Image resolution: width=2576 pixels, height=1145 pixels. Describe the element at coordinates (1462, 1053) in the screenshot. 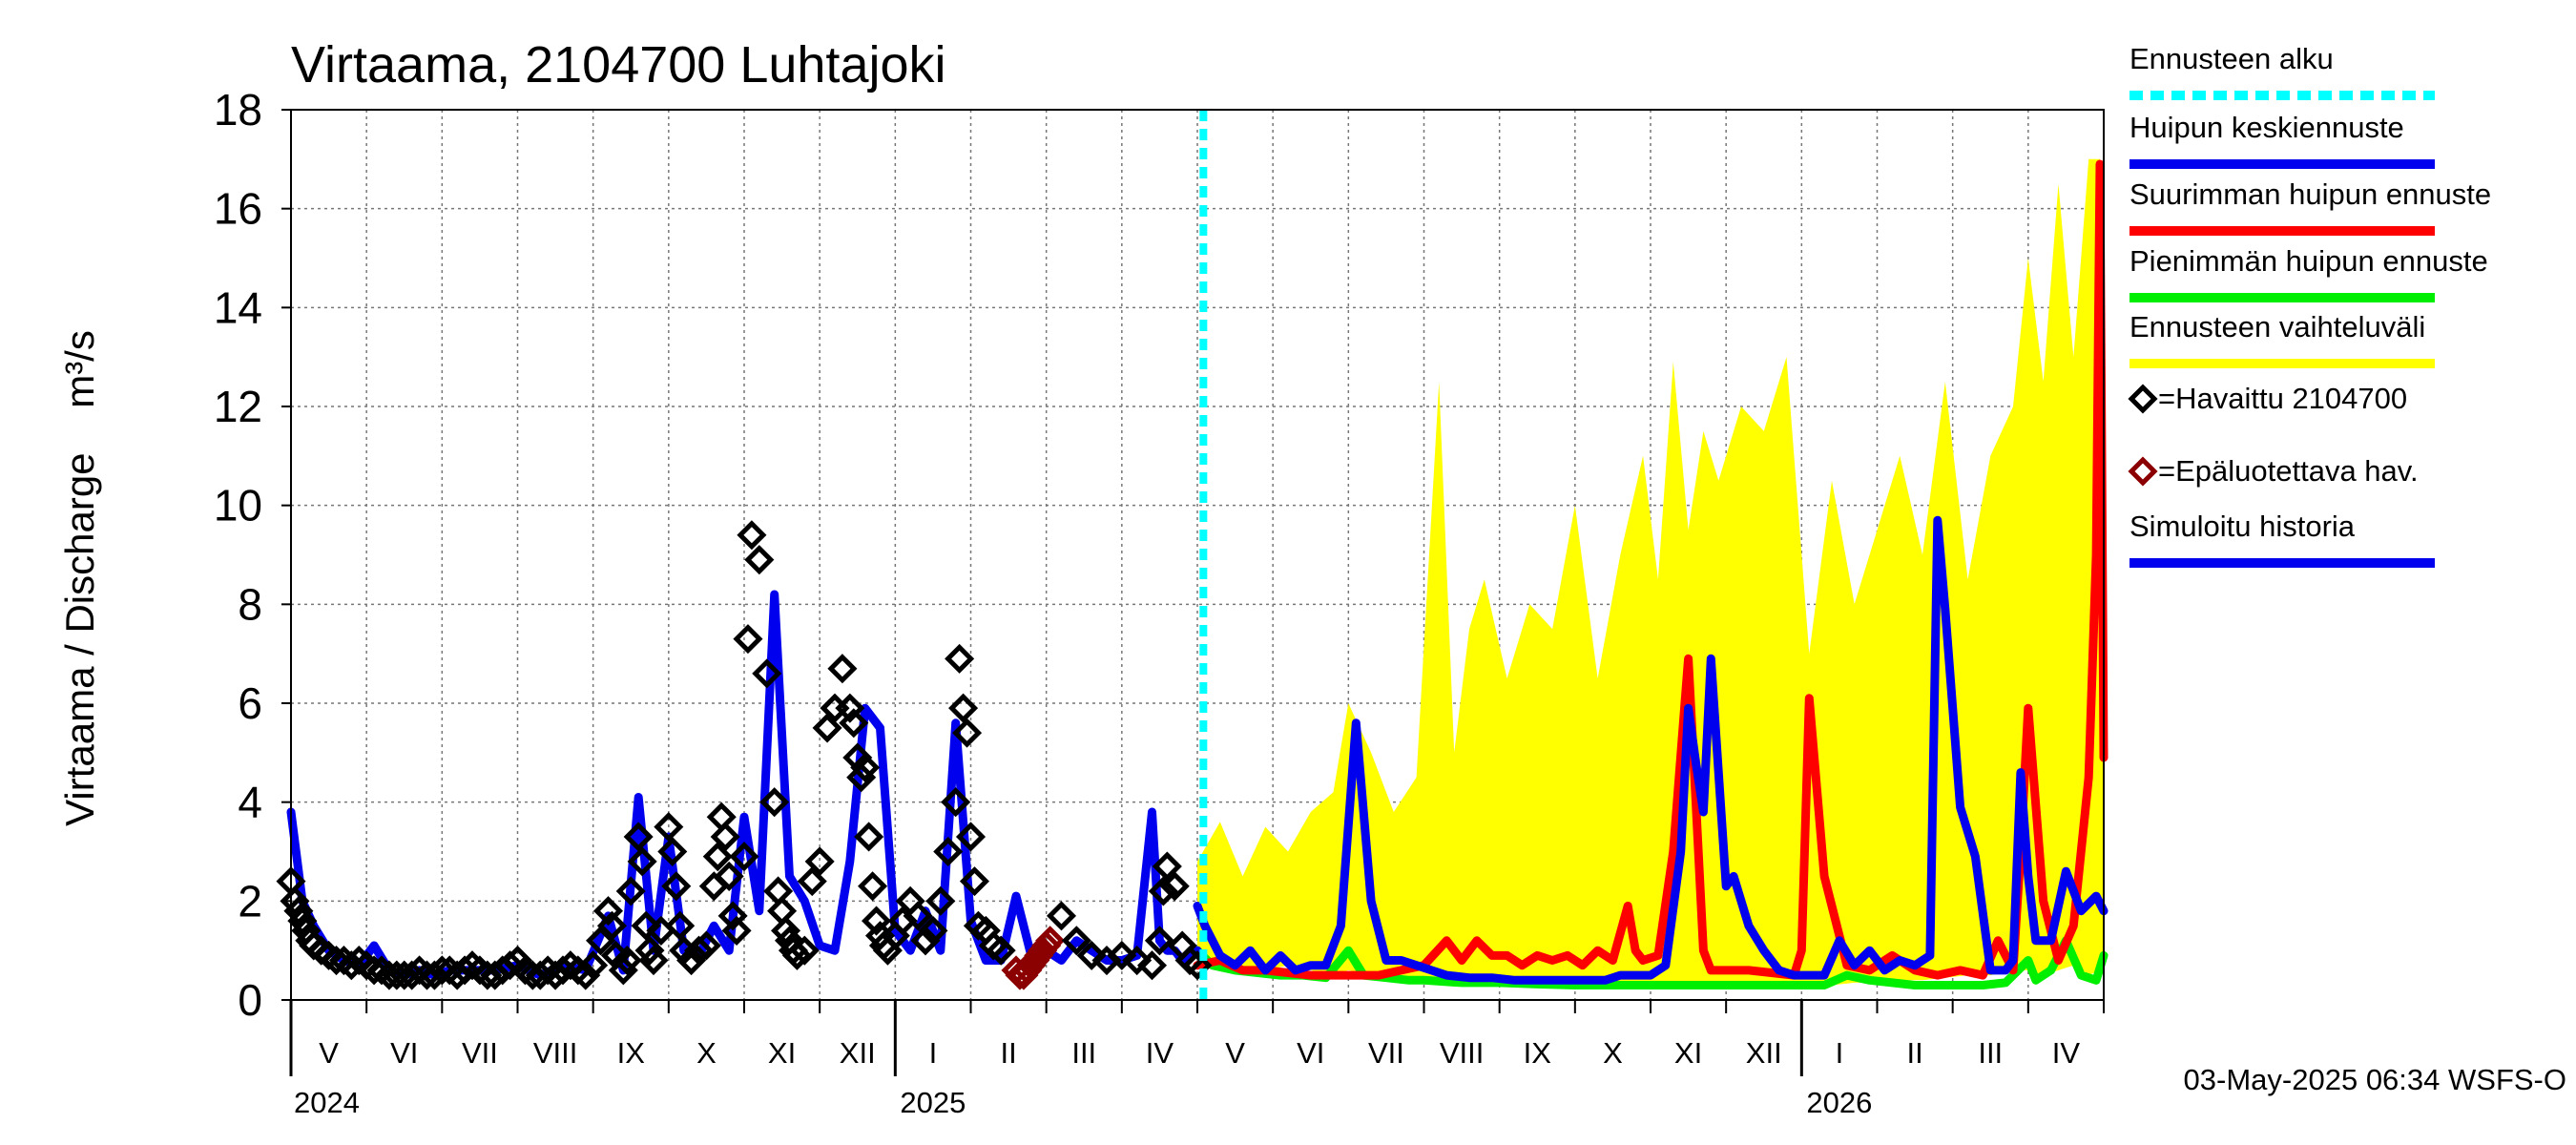

I see `month-label: VIII` at that location.